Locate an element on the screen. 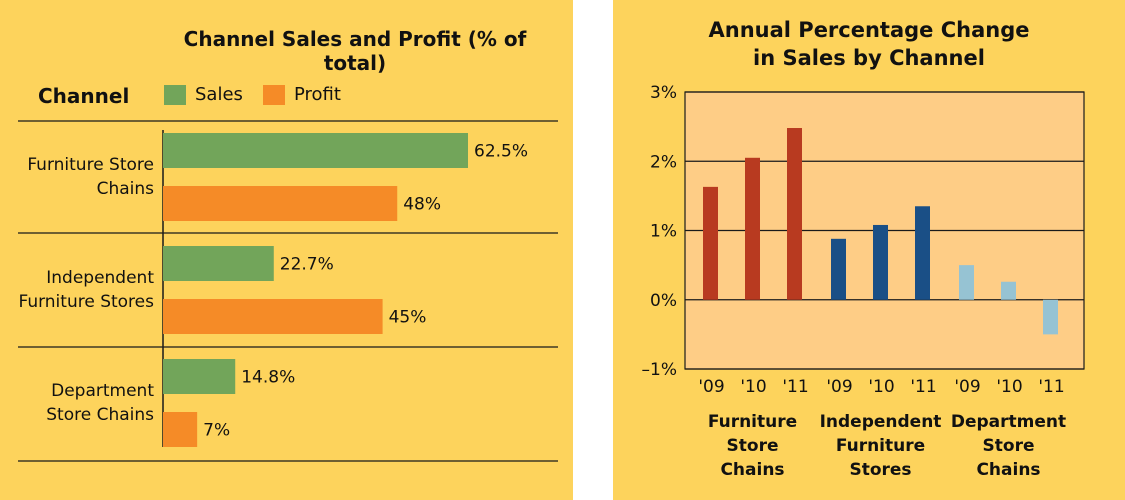 This screenshot has height=500, width=1125. group-label: Independent is located at coordinates (881, 422).